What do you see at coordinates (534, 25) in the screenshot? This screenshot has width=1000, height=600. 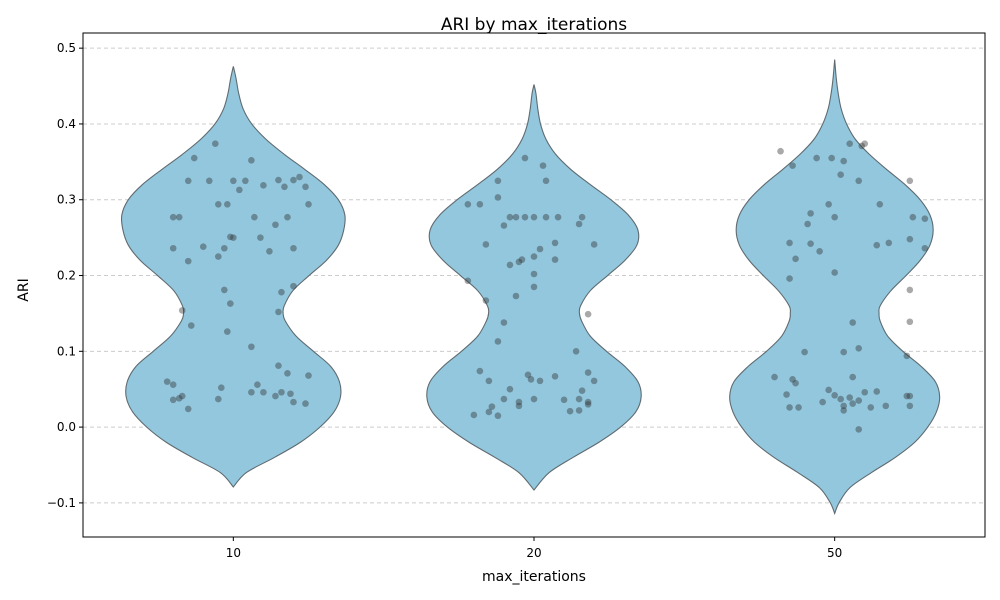 I see `chart-title: ARI by max_iterations` at bounding box center [534, 25].